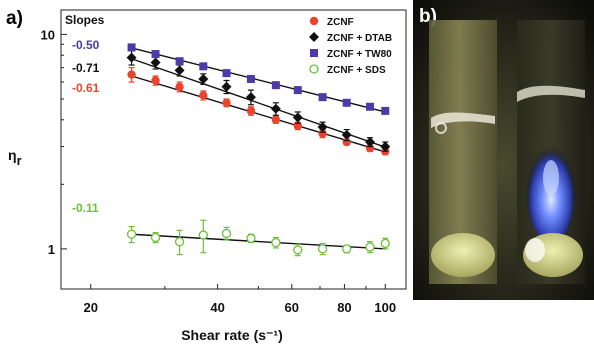  I want to click on slope-label: -0.50, so click(86, 45).